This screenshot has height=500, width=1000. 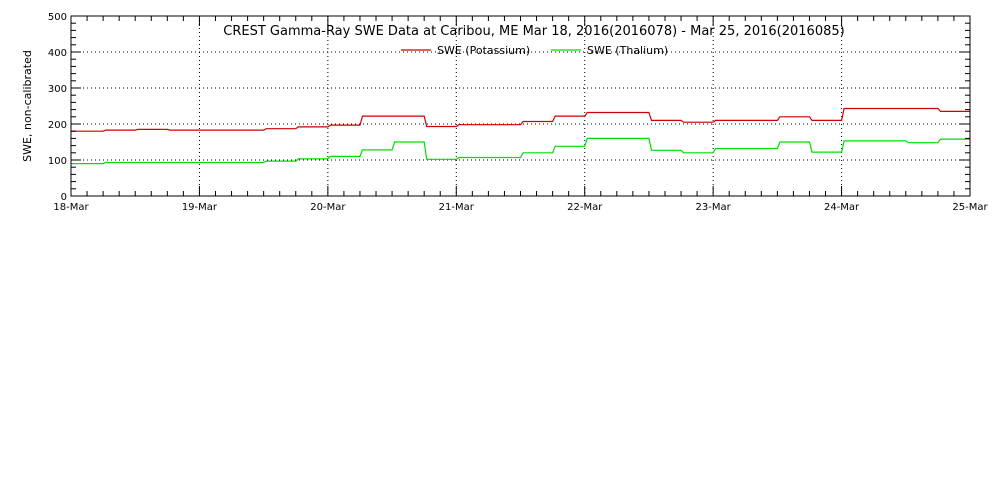 I want to click on y-tick-label: 100, so click(x=57, y=161).